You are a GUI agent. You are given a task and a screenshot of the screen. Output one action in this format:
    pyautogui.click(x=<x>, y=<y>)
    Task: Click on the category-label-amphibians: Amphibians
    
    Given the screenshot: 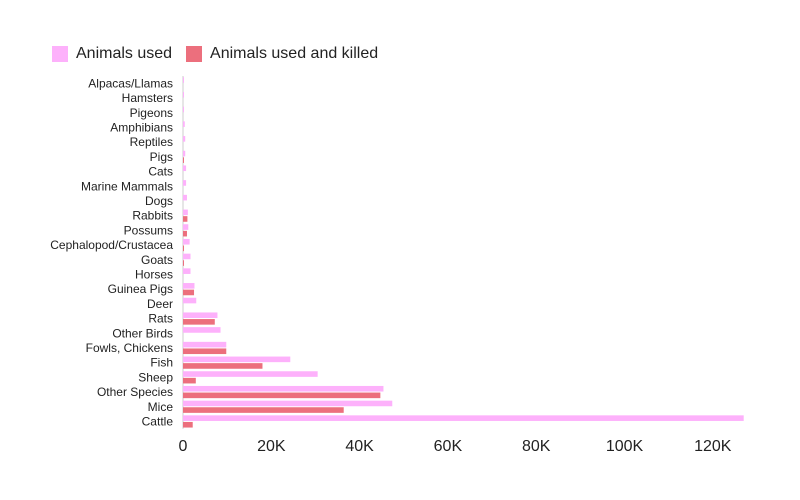 What is the action you would take?
    pyautogui.click(x=141, y=127)
    